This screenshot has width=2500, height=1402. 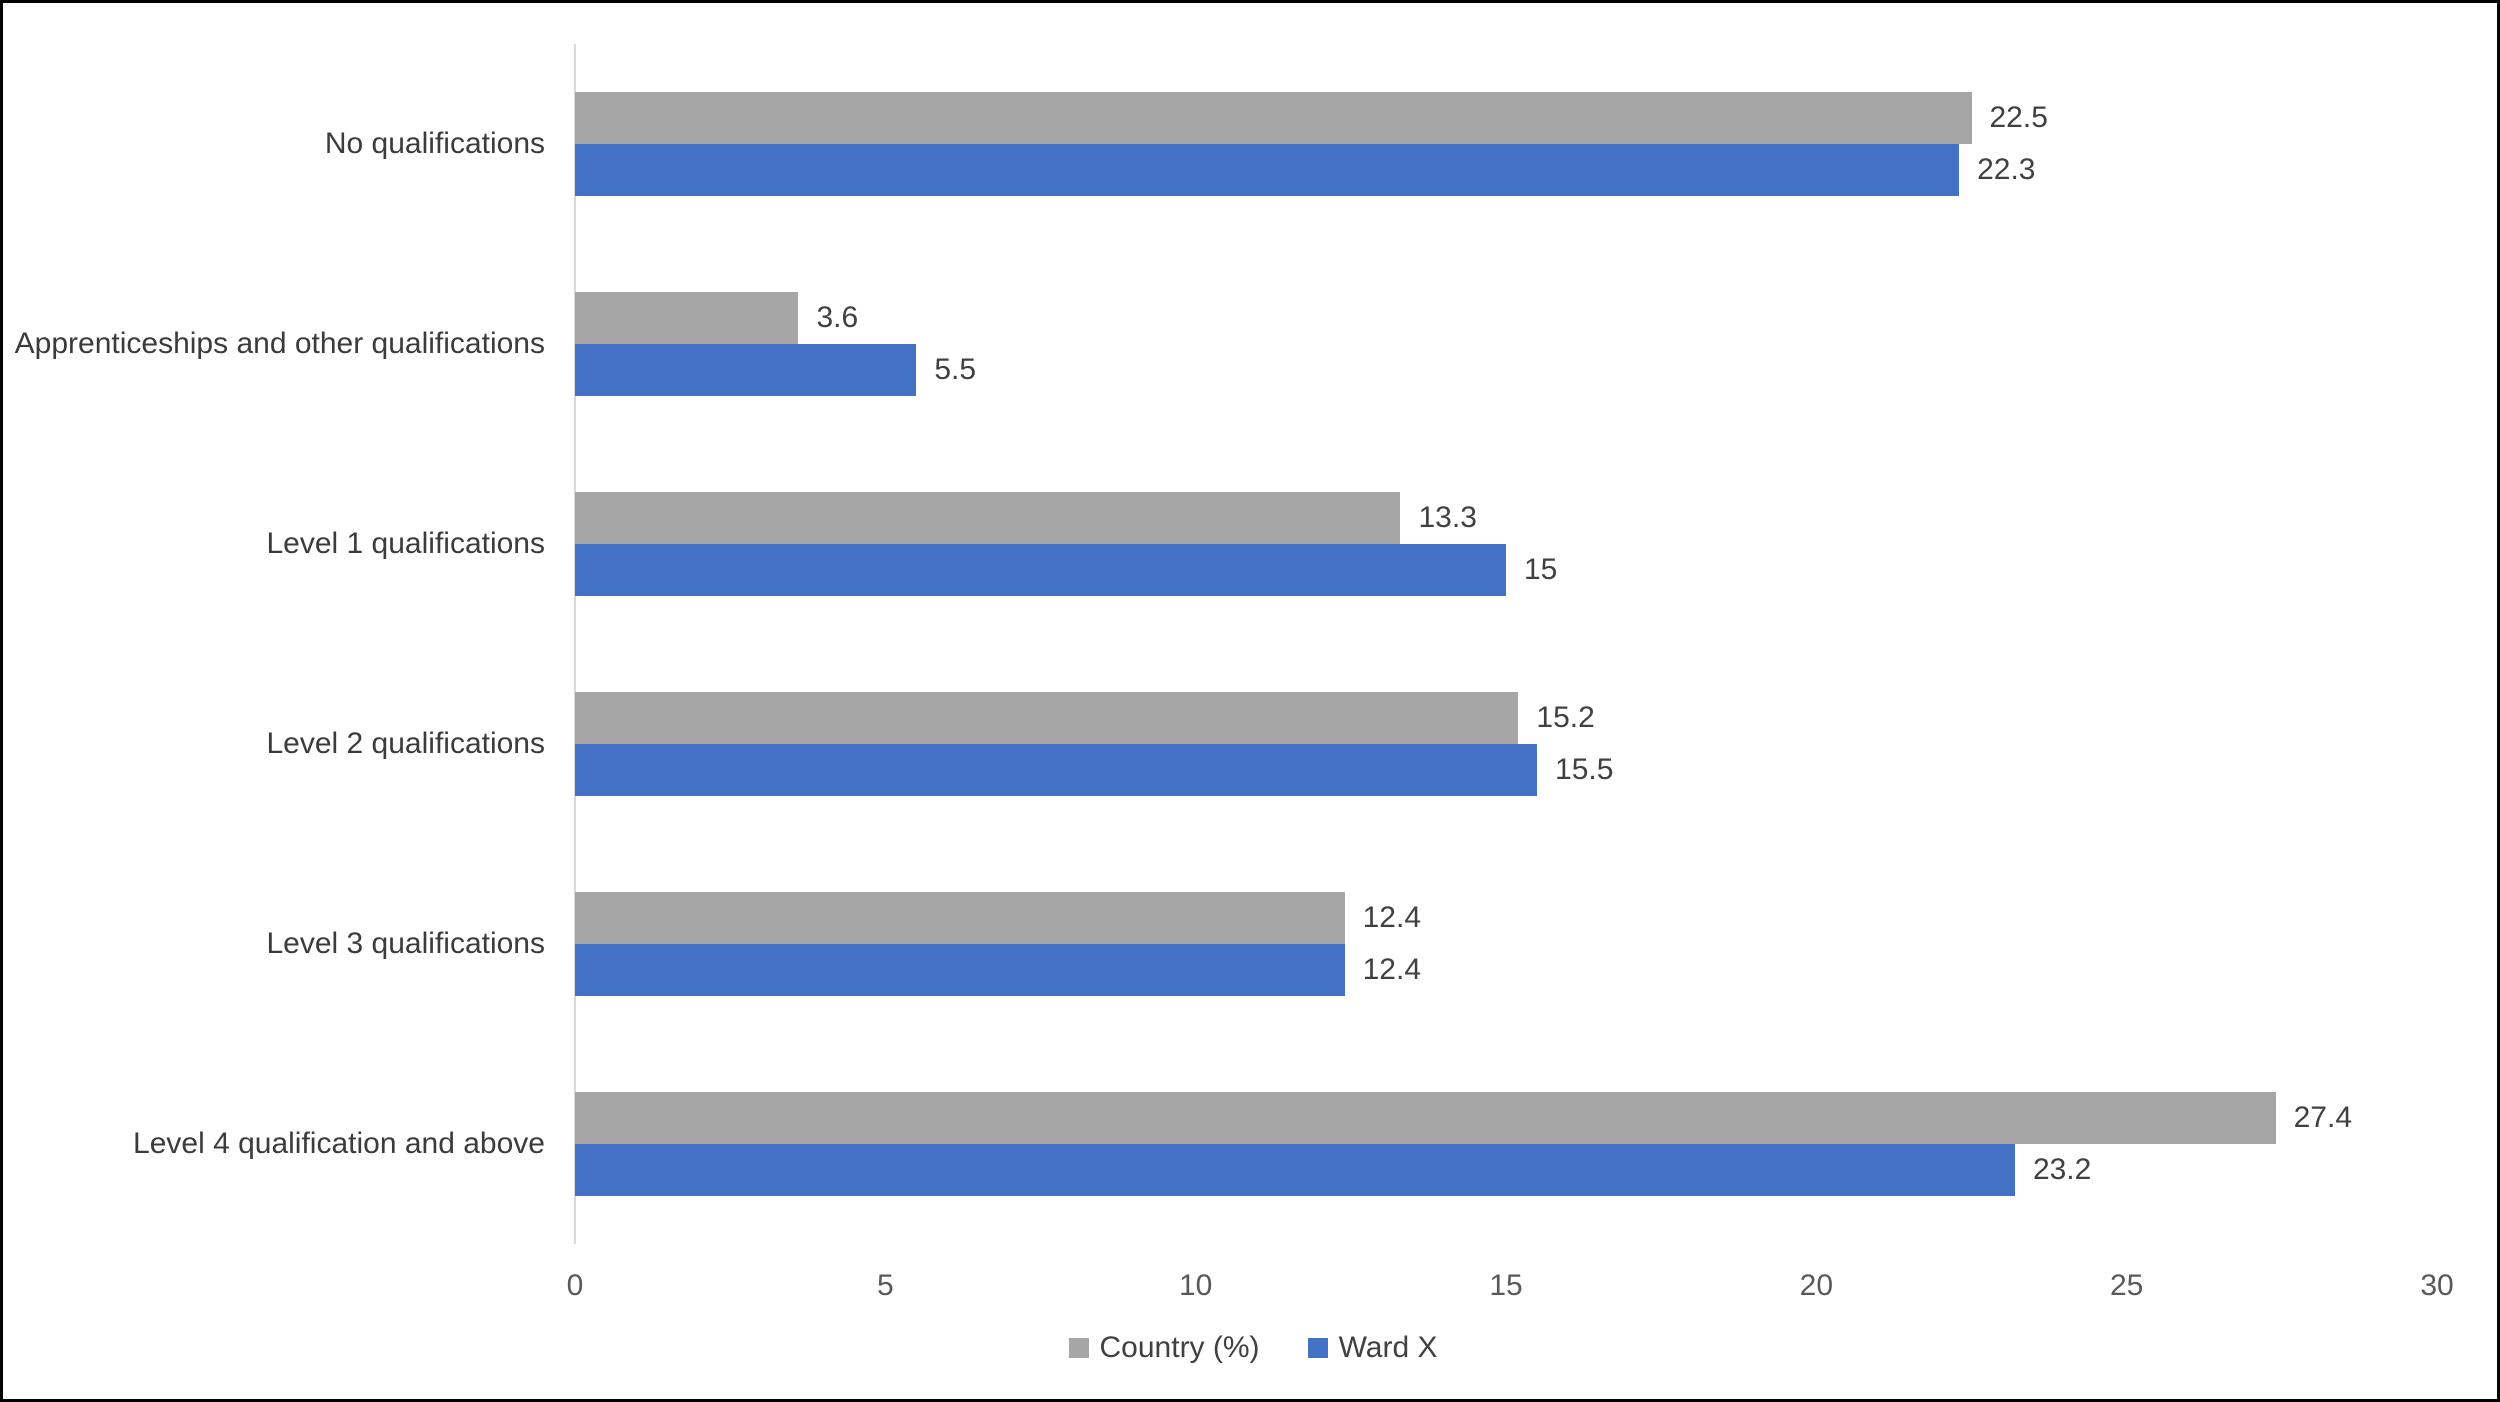 I want to click on legend-item: Country (%), so click(x=1164, y=1348).